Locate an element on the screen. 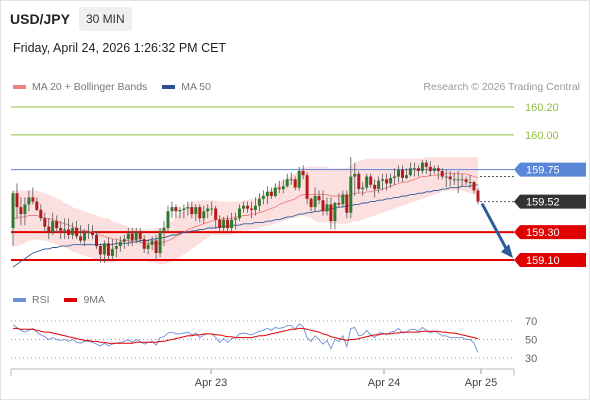 Image resolution: width=590 pixels, height=400 pixels. level-tag-bg-159.30 is located at coordinates (550, 232).